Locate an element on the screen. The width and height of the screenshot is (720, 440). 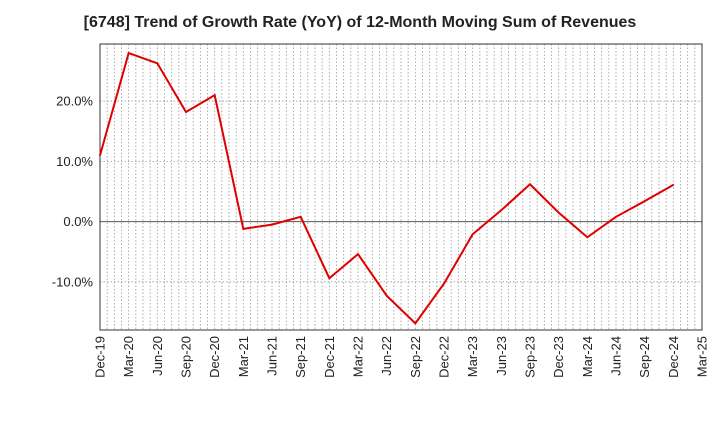
x-tick-label: Sep-21 is located at coordinates (300, 357).